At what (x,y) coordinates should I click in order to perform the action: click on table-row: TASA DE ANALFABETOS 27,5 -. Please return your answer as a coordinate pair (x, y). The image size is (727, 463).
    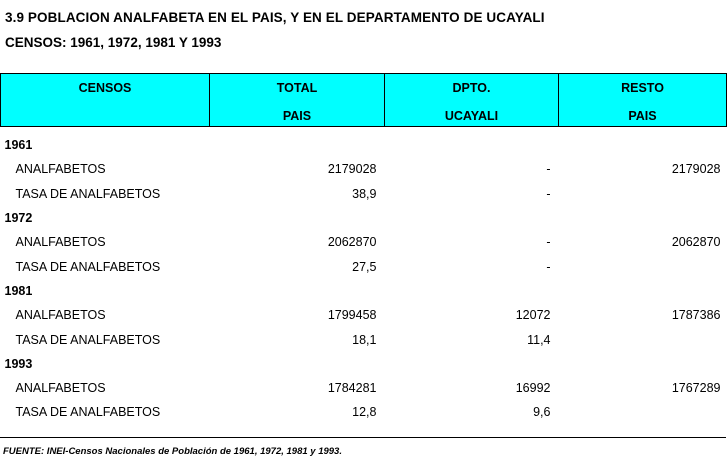
    Looking at the image, I should click on (364, 266).